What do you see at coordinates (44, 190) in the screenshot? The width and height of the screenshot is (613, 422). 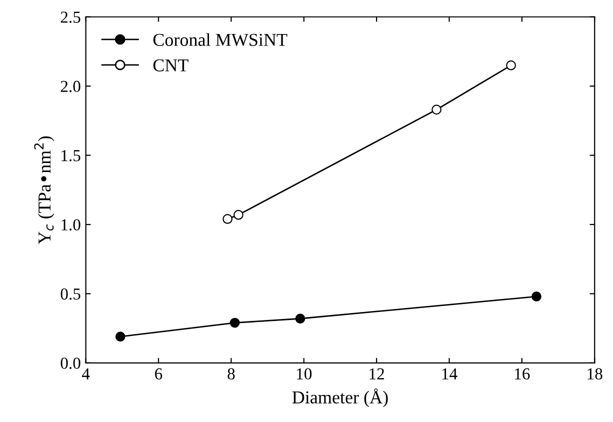 I see `y-axis-title: Y$_{c}$ (TPa•nm$^{2}$)` at bounding box center [44, 190].